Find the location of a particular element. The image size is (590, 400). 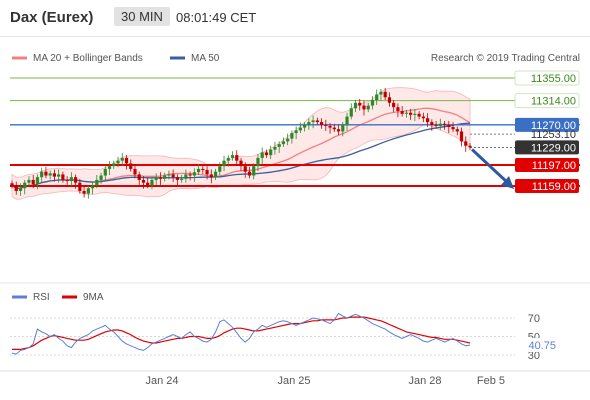

level-tag-pivot is located at coordinates (547, 124).